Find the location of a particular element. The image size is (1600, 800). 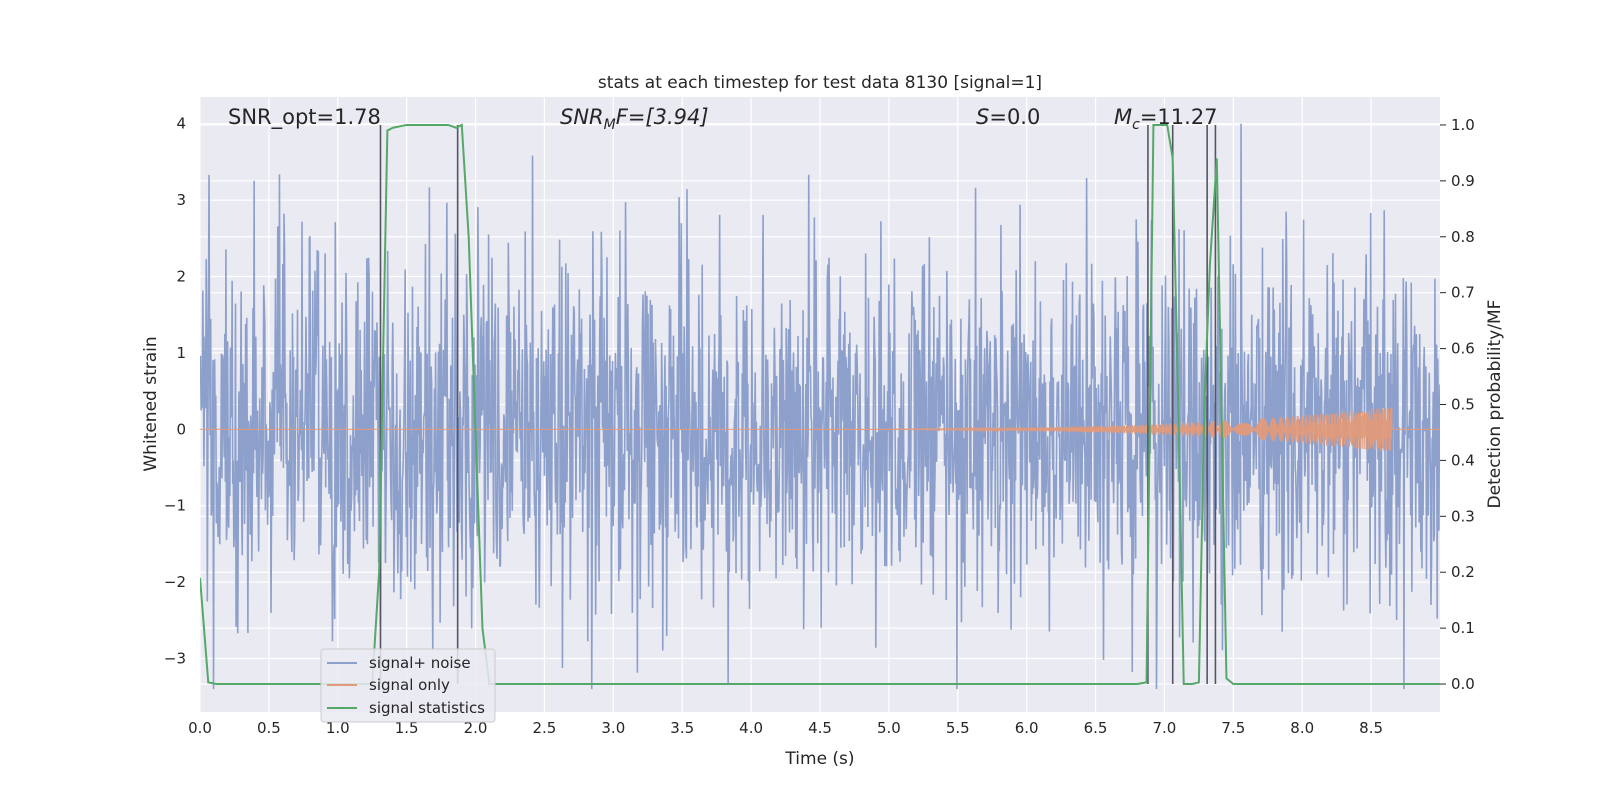

x-tick-label: 7.0 is located at coordinates (1165, 728).